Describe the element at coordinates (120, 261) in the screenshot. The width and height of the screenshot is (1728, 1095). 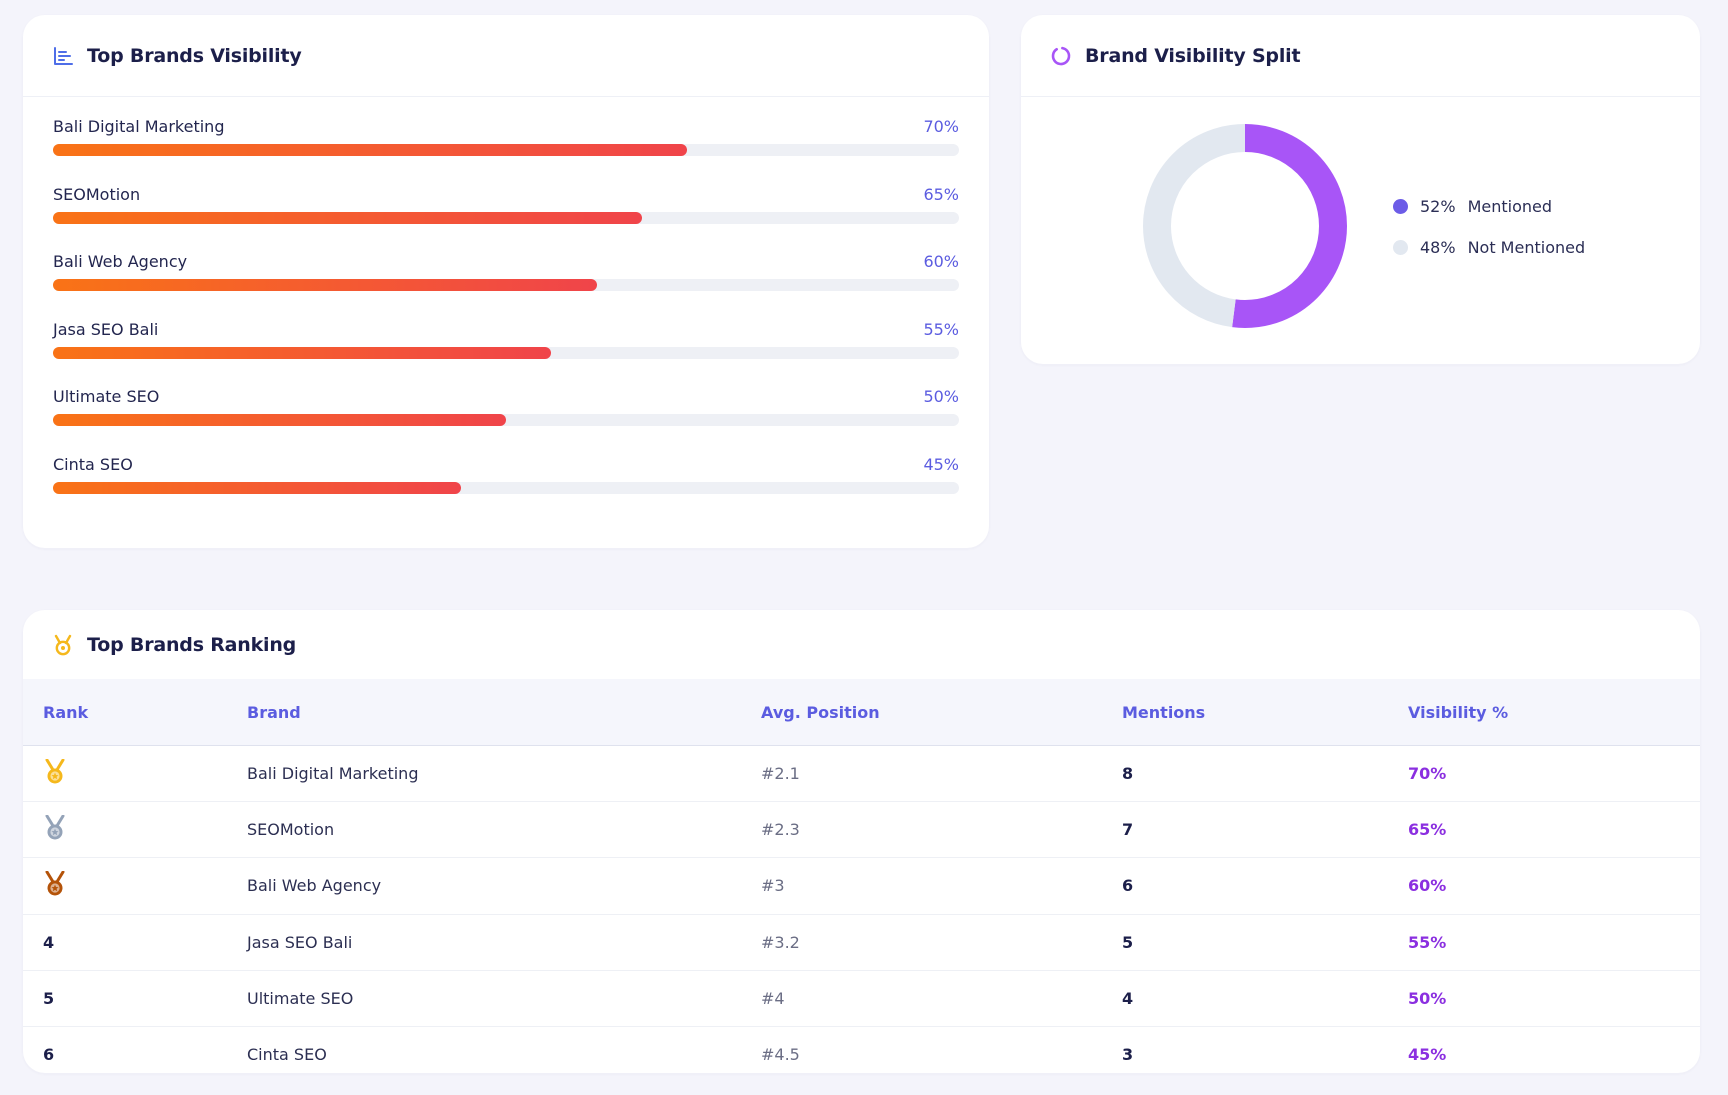
I see `brand-name: Bali Web Agency` at that location.